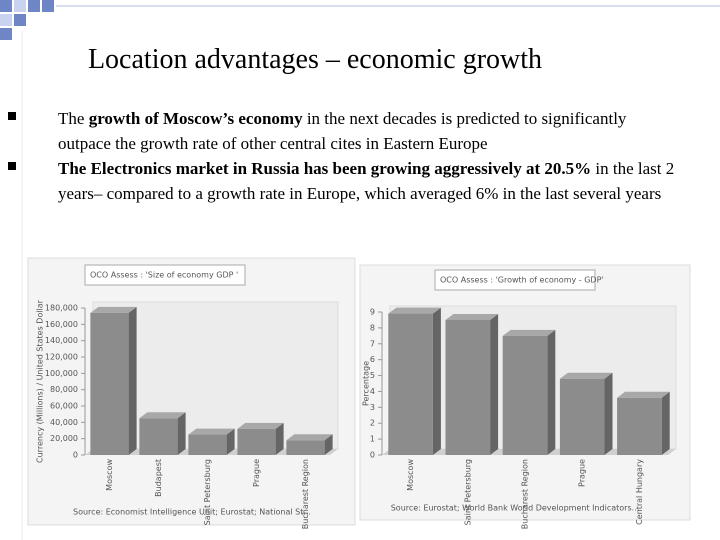 The image size is (720, 540). Describe the element at coordinates (639, 492) in the screenshot. I see `x-tick-label: Central Hungary` at that location.